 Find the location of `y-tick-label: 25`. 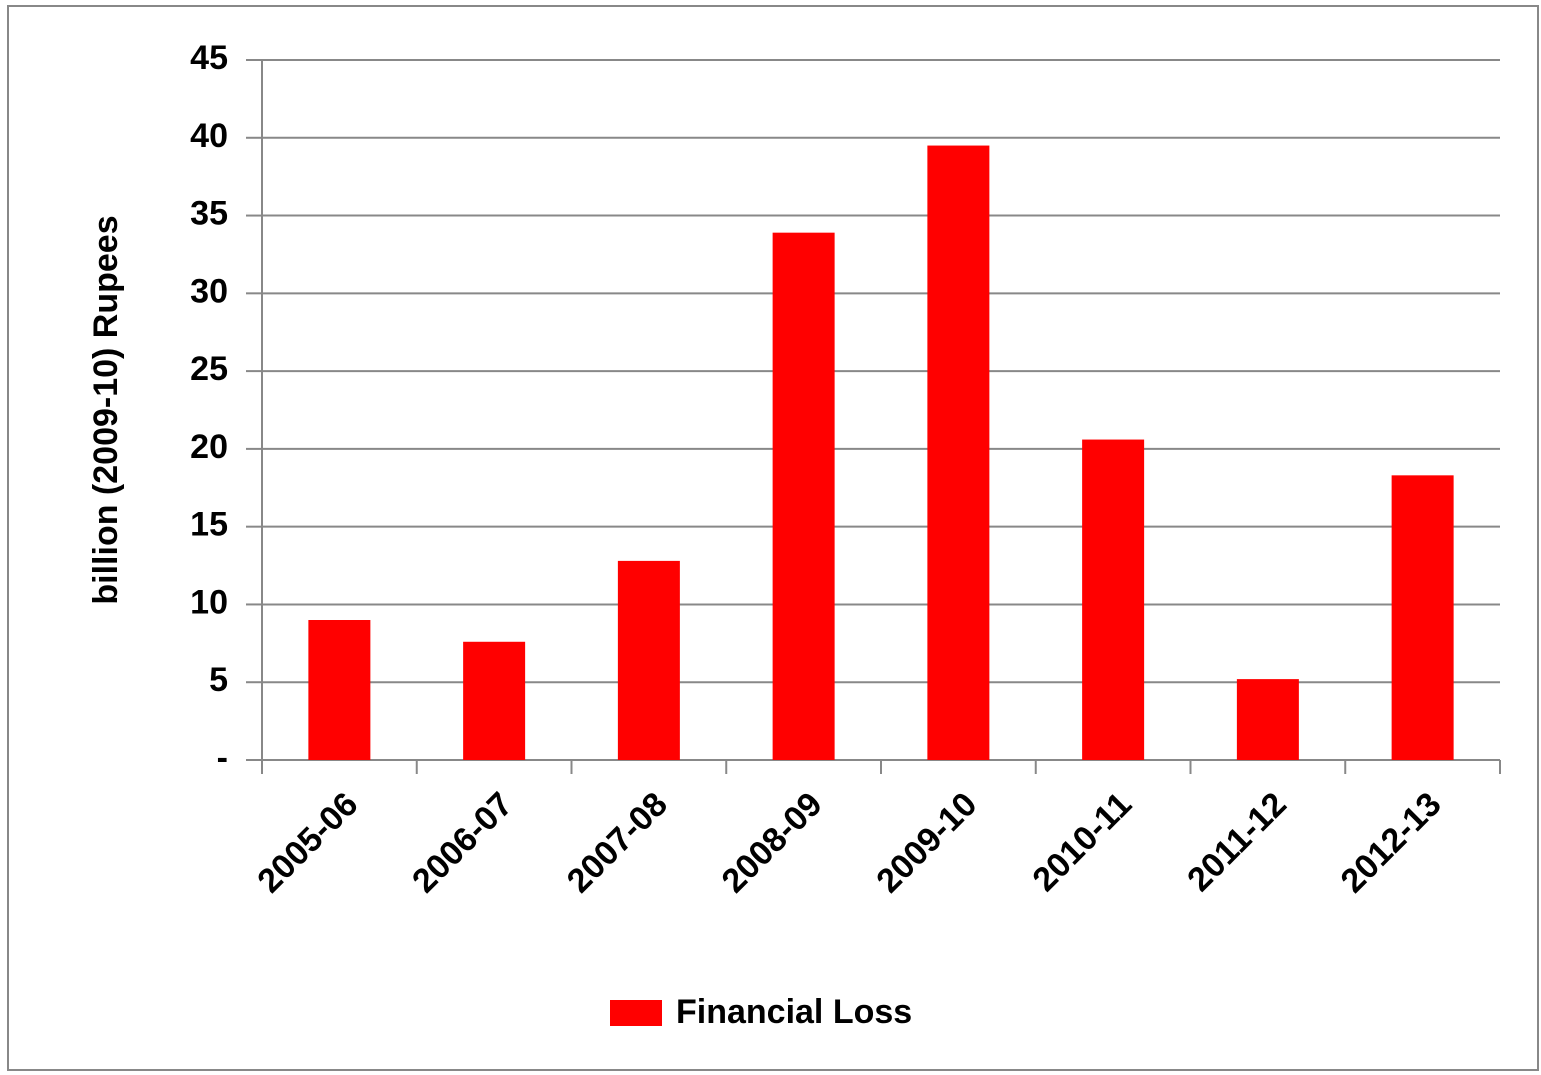

y-tick-label: 25 is located at coordinates (209, 369).